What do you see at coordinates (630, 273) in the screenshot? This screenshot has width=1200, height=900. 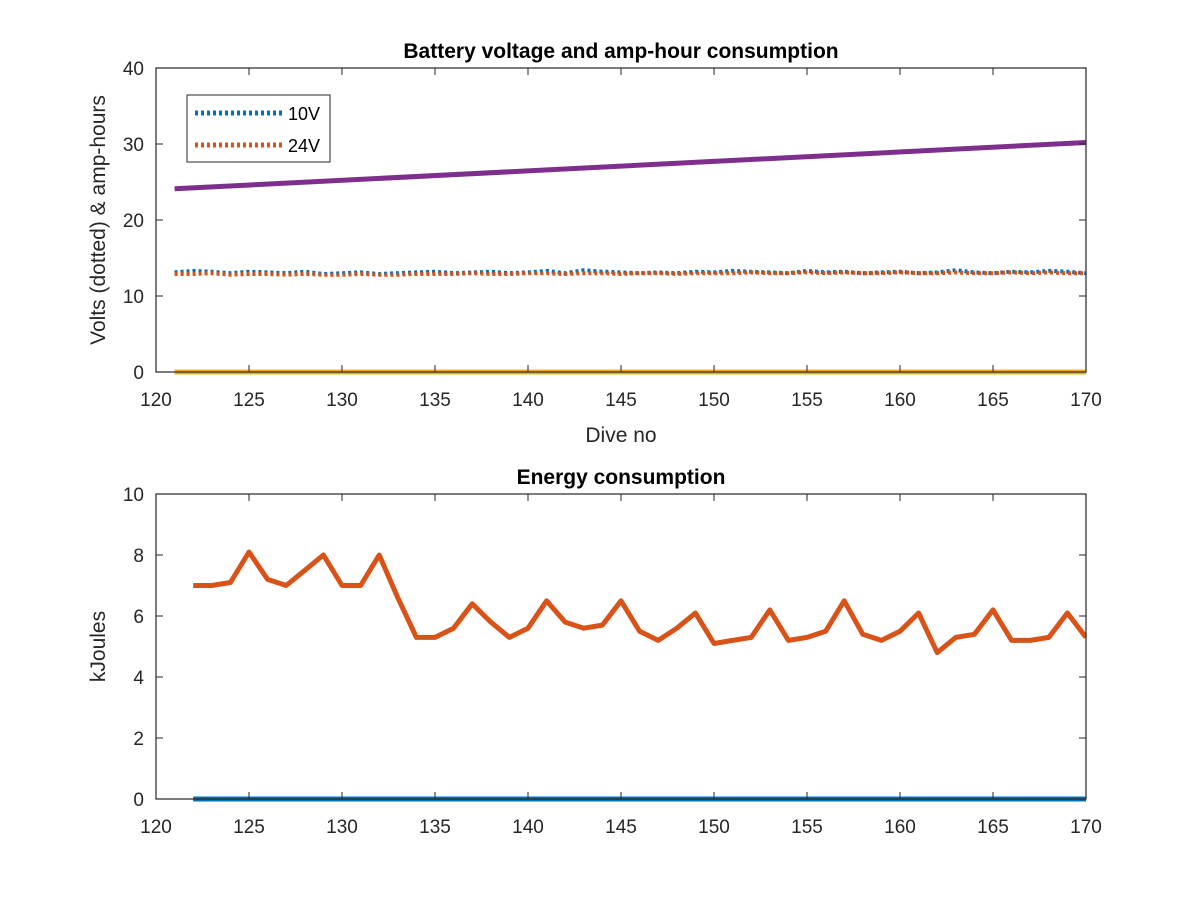 I see `series-line-24v` at bounding box center [630, 273].